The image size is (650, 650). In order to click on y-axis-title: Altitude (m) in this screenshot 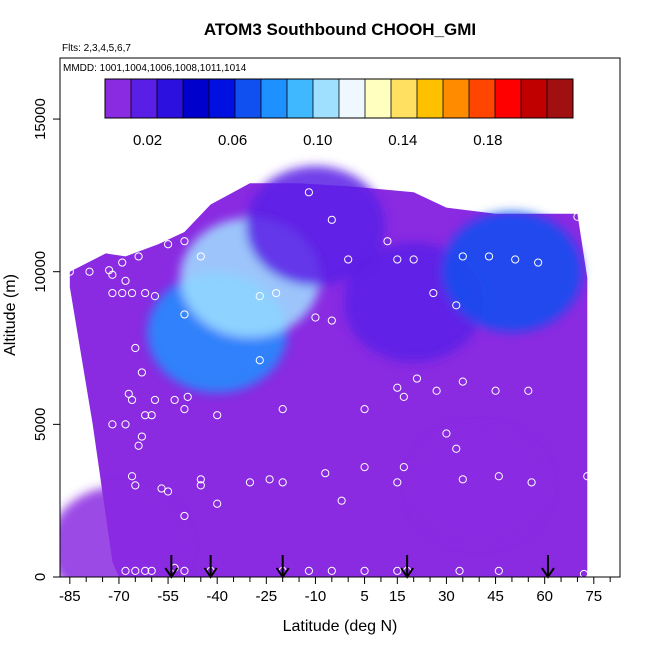, I will do `click(10, 315)`.